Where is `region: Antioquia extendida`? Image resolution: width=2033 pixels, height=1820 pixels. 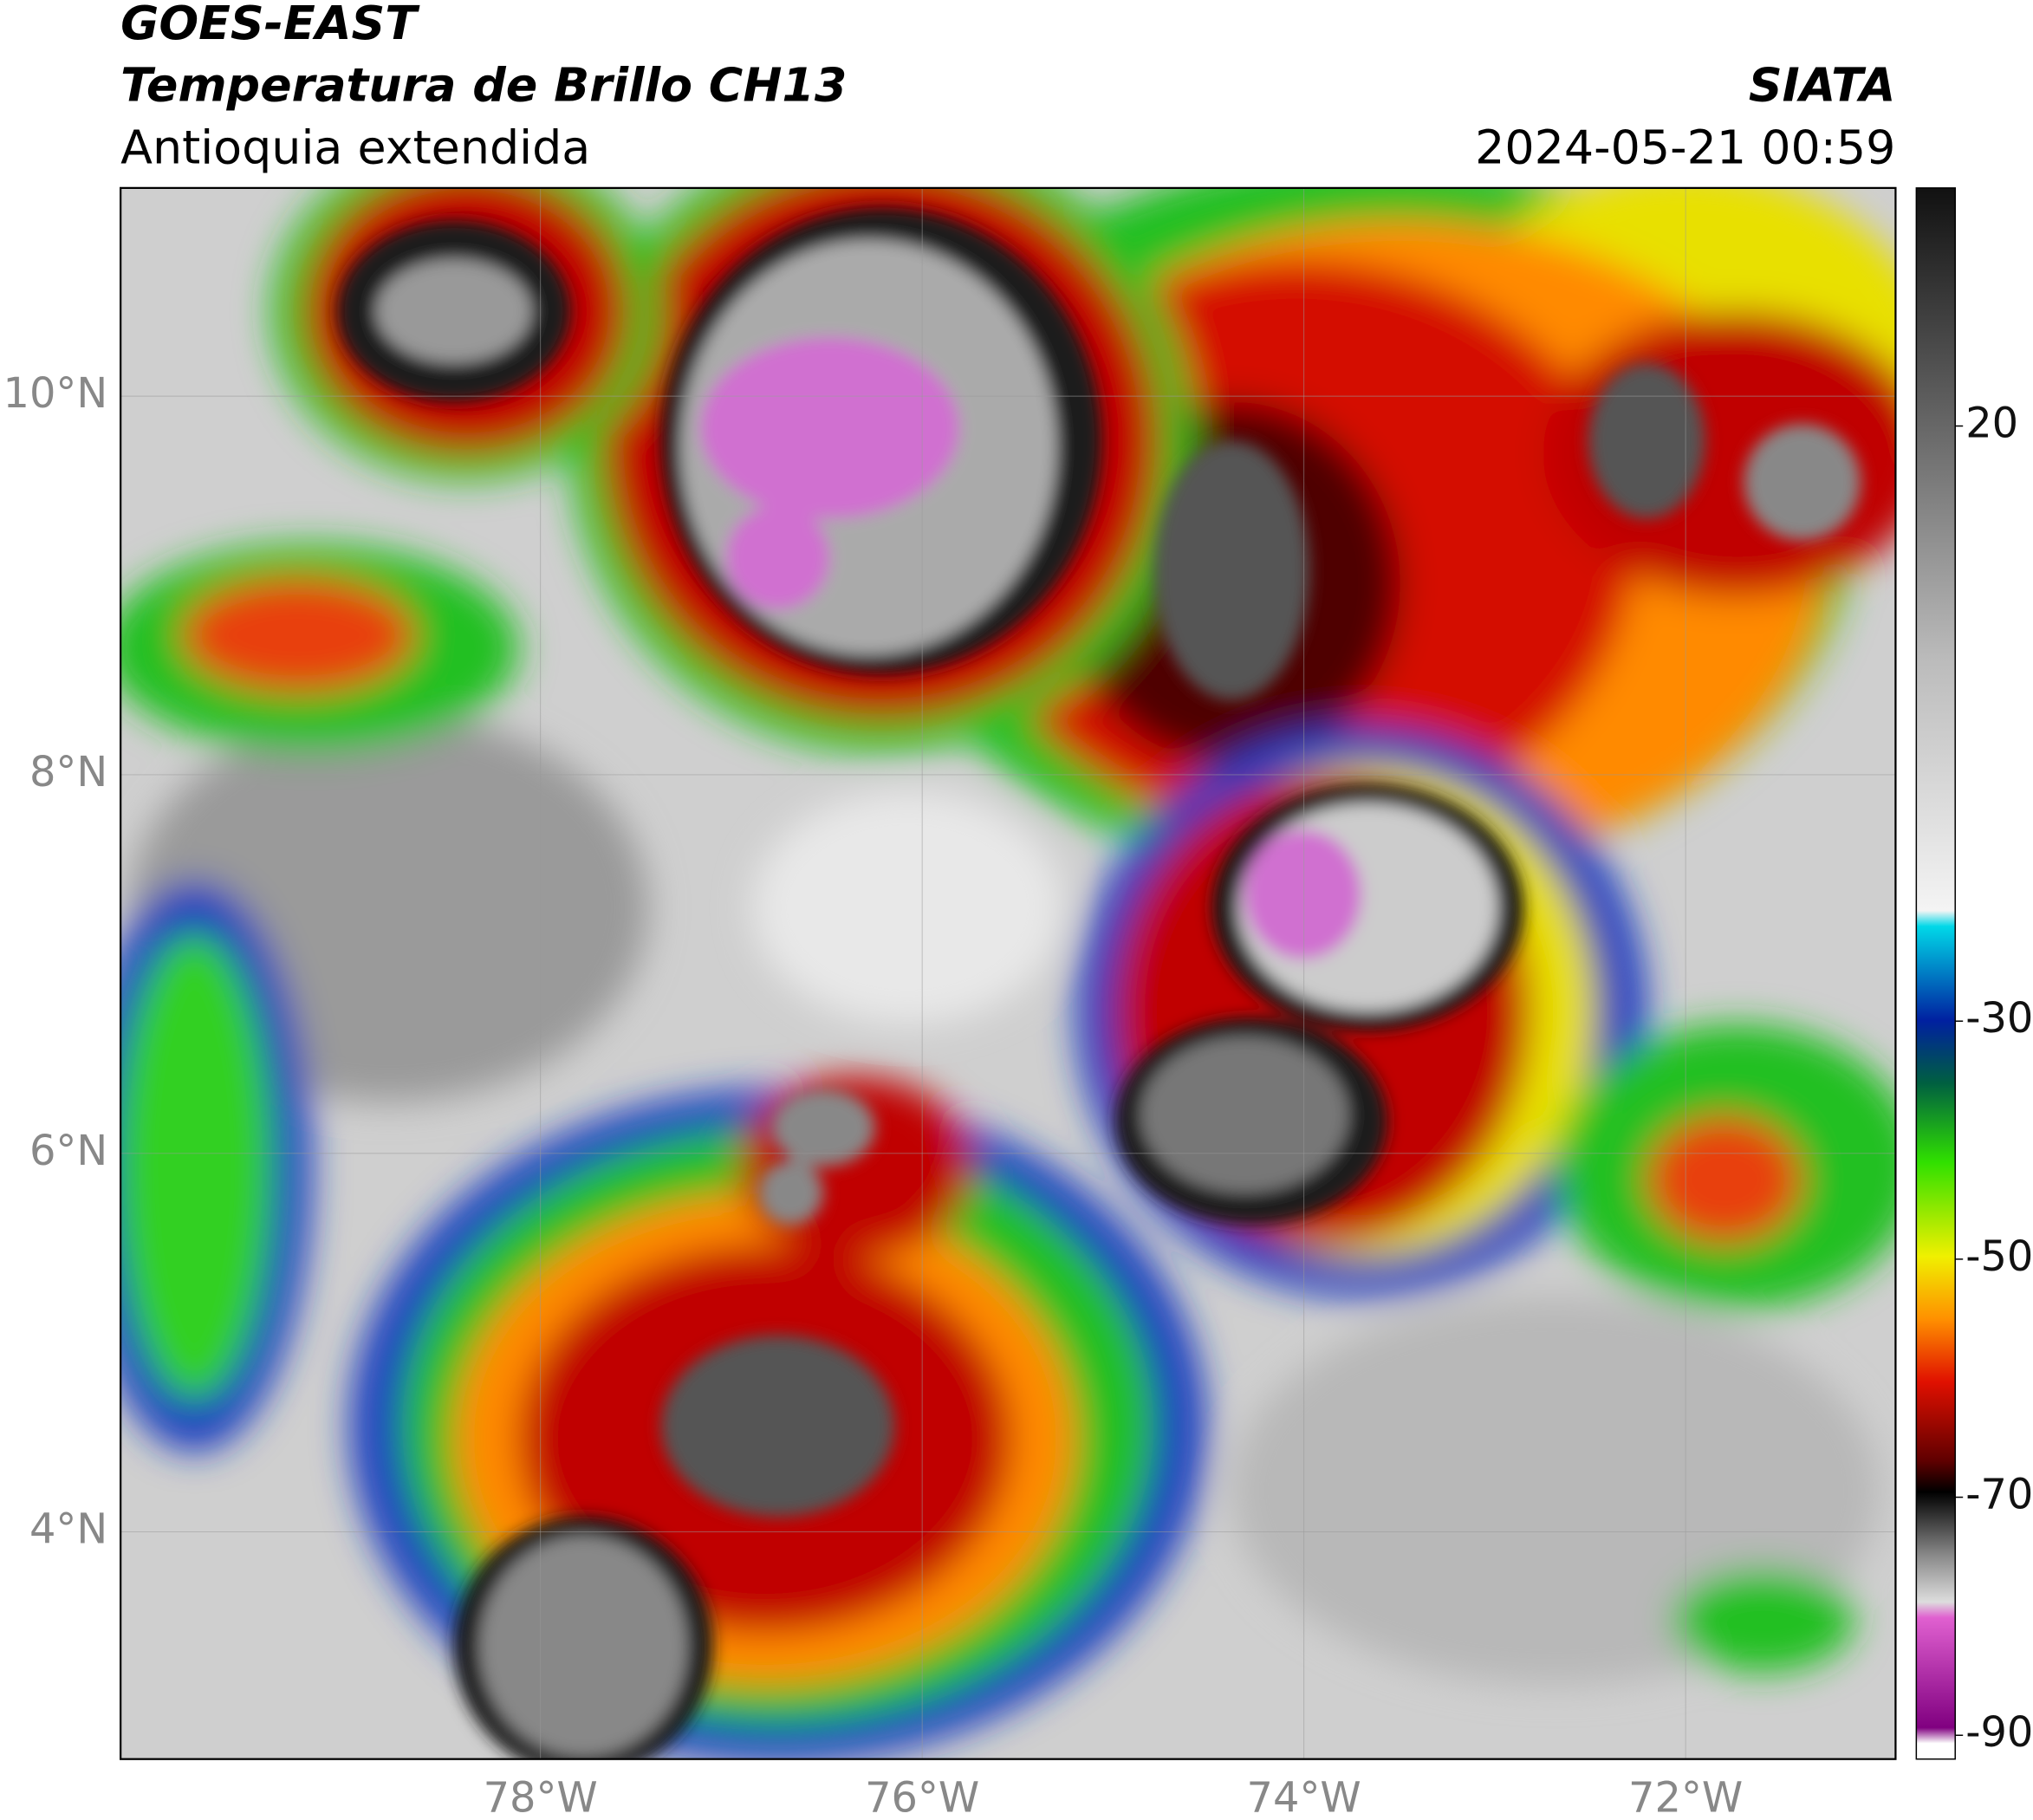 region: Antioquia extendida is located at coordinates (355, 147).